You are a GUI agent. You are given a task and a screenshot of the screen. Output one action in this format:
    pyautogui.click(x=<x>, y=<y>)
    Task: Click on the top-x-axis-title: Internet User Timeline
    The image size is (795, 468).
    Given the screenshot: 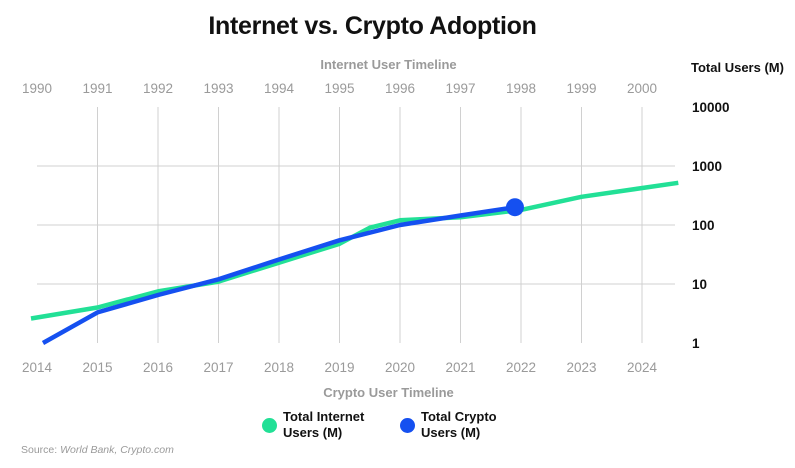 What is the action you would take?
    pyautogui.click(x=388, y=64)
    